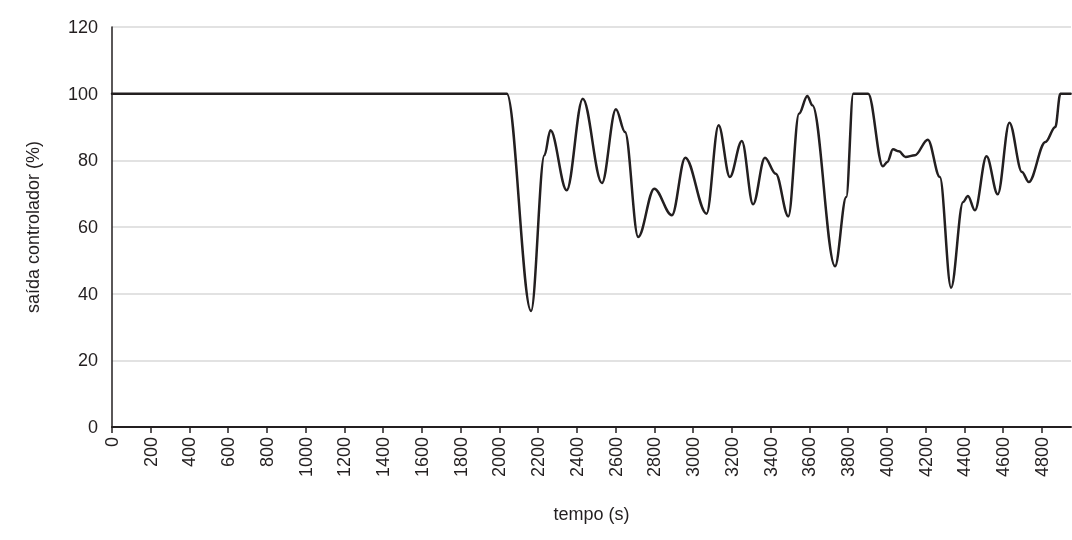 The height and width of the screenshot is (540, 1072). What do you see at coordinates (460, 457) in the screenshot?
I see `x-tick-label: 1800` at bounding box center [460, 457].